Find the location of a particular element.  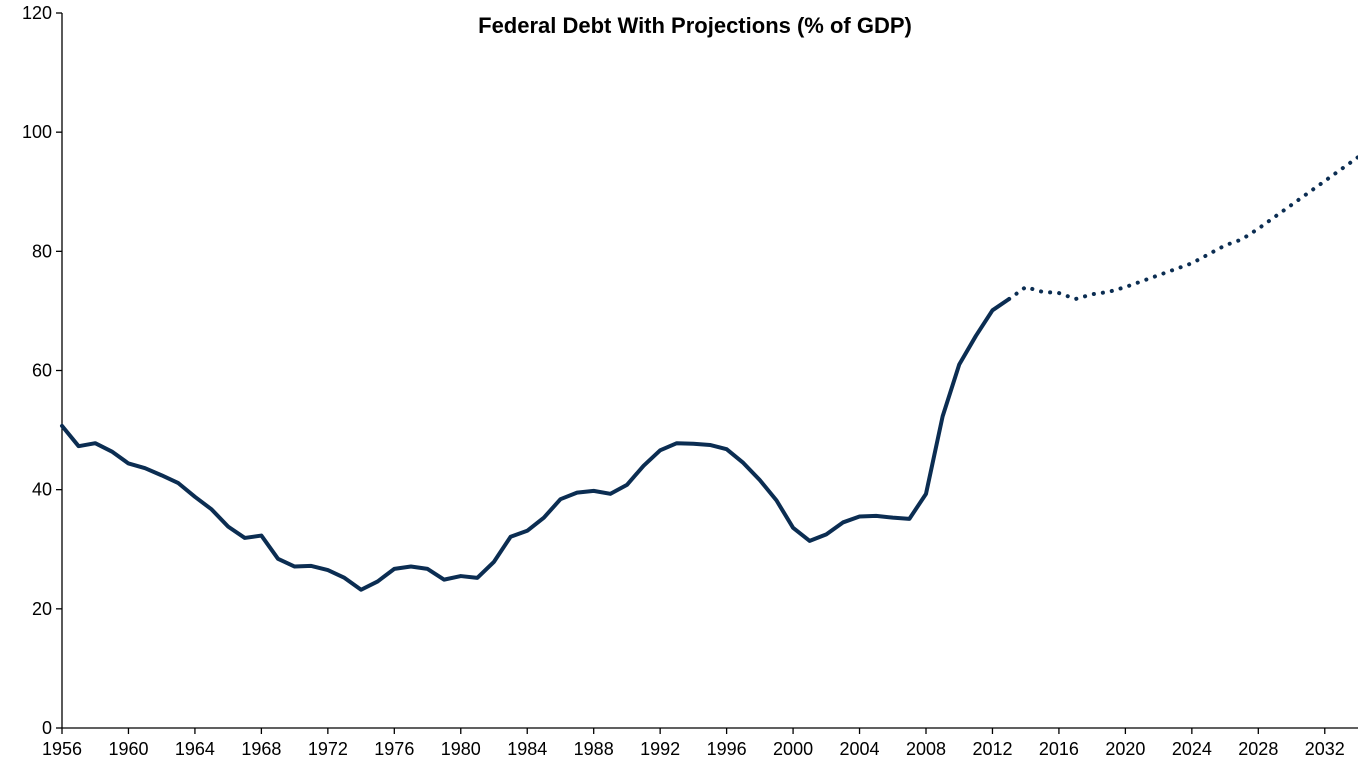

y-tick-label: 60 is located at coordinates (42, 371).